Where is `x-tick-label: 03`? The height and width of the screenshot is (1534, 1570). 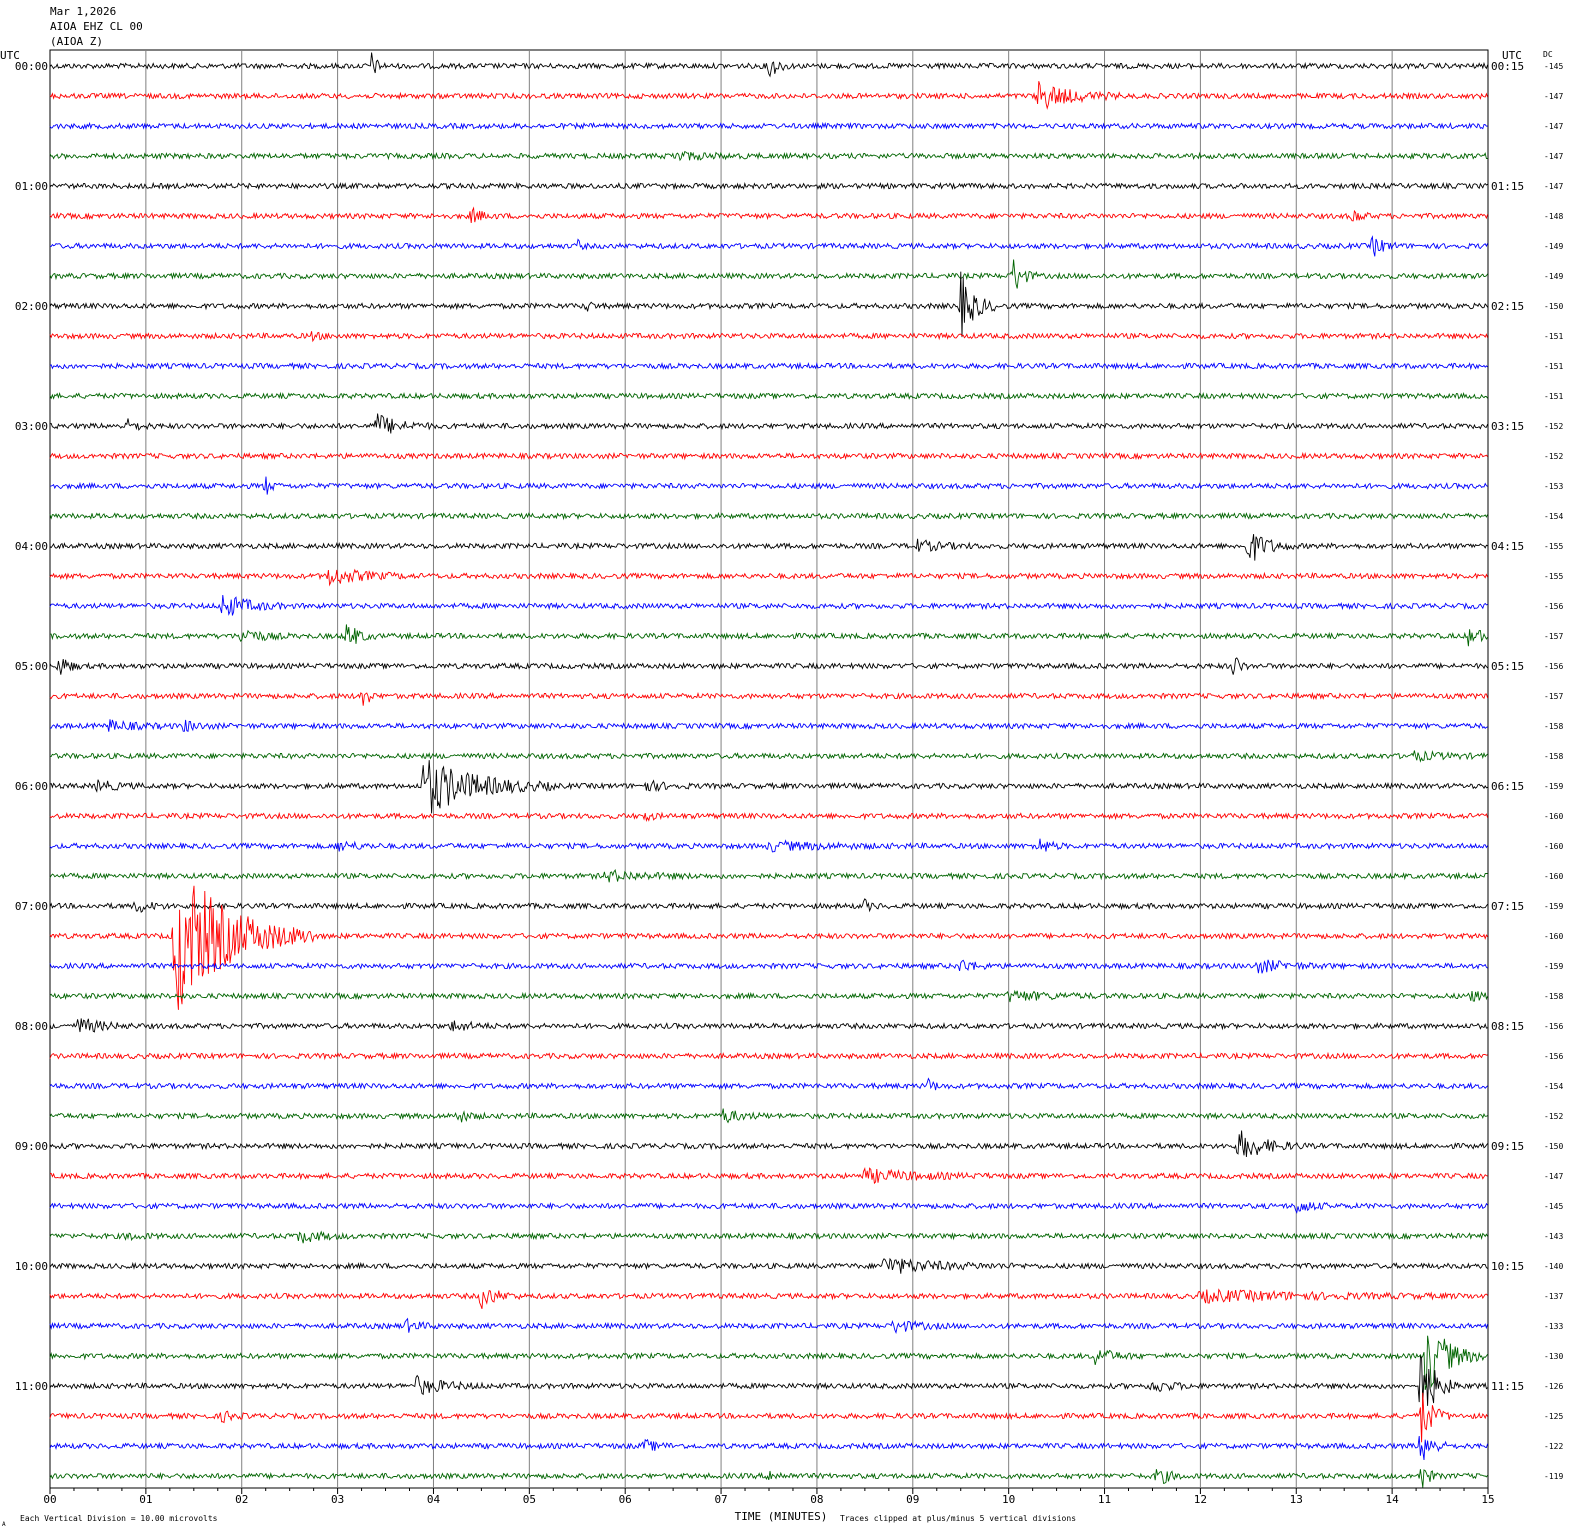
x-tick-label: 03 is located at coordinates (337, 1499).